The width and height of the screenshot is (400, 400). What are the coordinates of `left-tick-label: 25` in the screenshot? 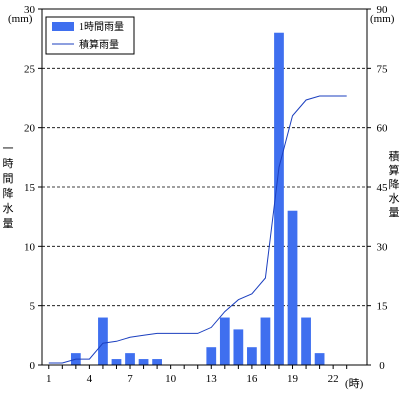 It's located at (30, 69).